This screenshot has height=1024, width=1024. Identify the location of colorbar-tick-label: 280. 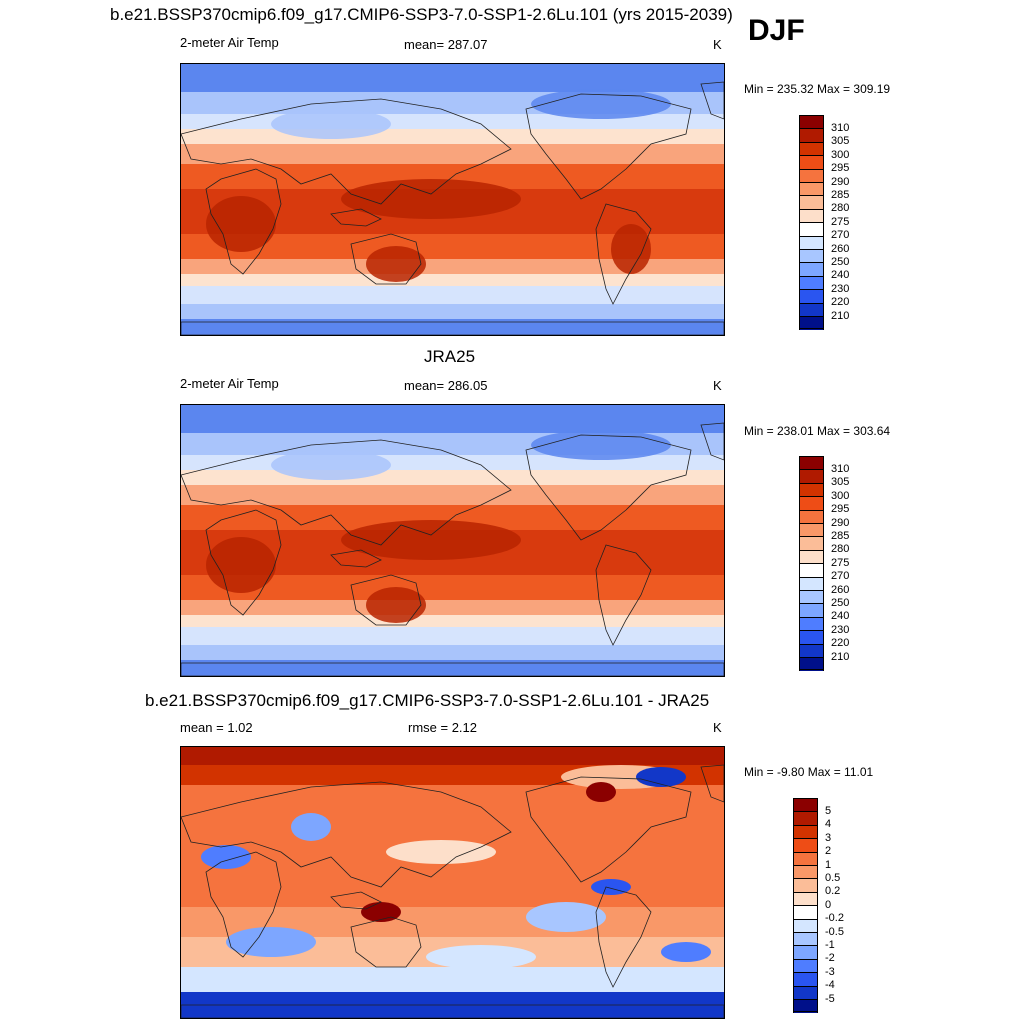
(840, 208).